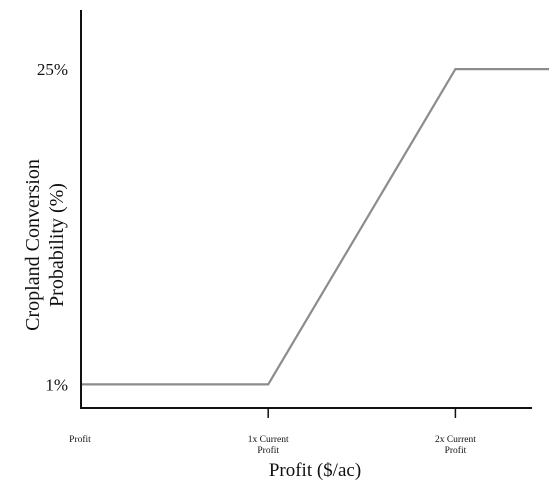 Image resolution: width=559 pixels, height=490 pixels. Describe the element at coordinates (80, 439) in the screenshot. I see `x-tick-label: Profit` at that location.